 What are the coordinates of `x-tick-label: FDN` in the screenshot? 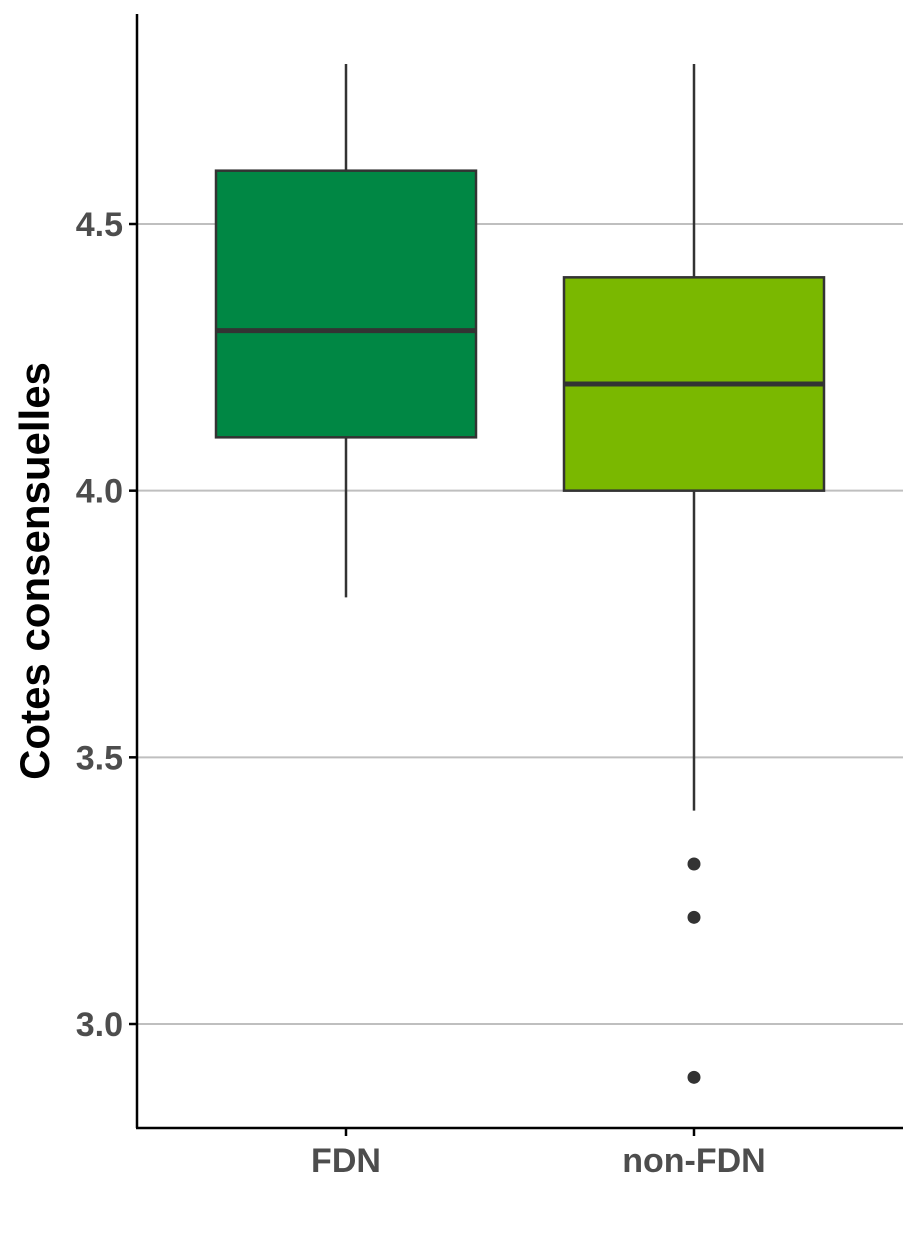 It's located at (346, 1161).